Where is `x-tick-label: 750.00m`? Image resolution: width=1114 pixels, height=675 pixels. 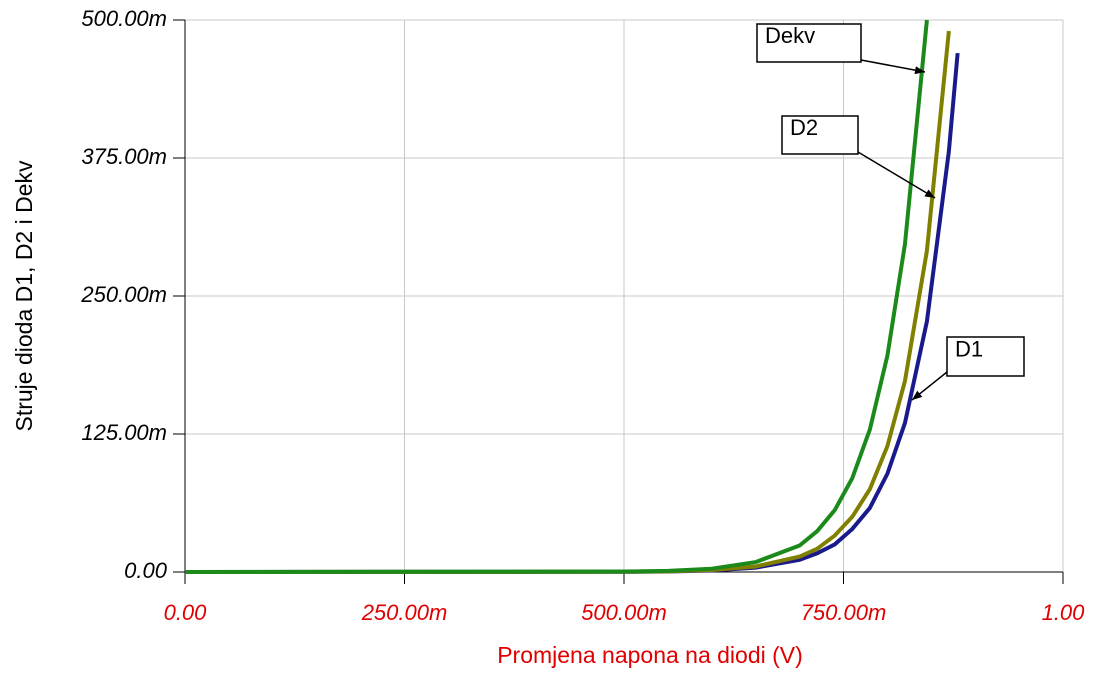
x-tick-label: 750.00m is located at coordinates (844, 612).